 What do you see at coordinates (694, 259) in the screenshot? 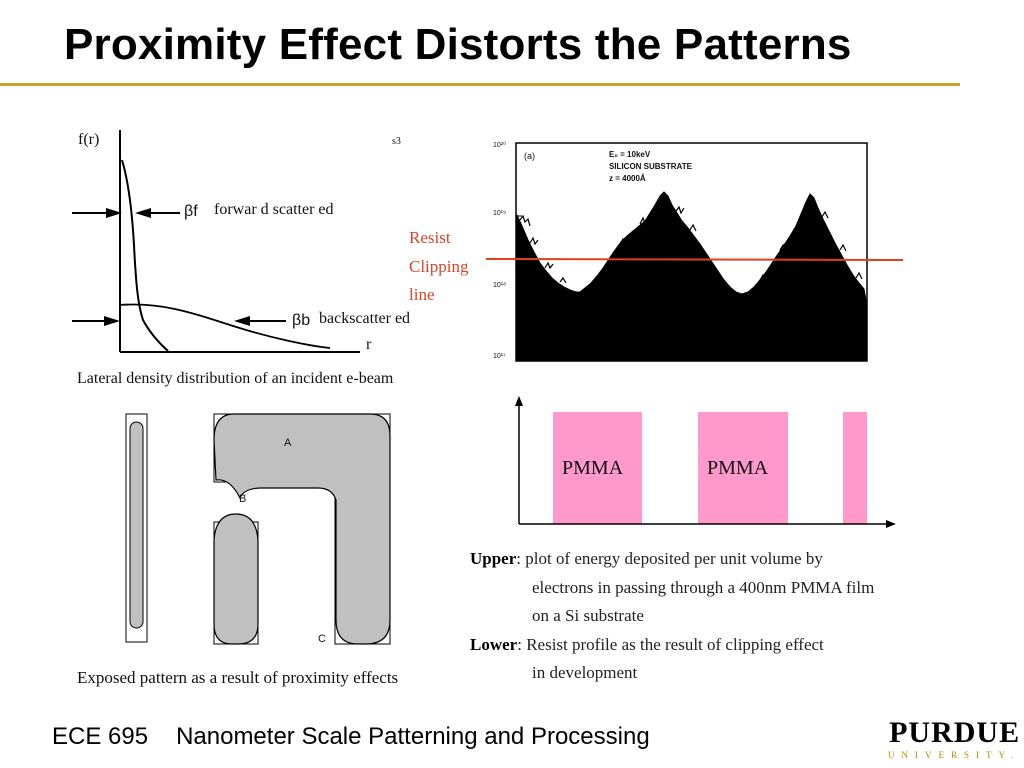
I see `resist-clipping-line` at bounding box center [694, 259].